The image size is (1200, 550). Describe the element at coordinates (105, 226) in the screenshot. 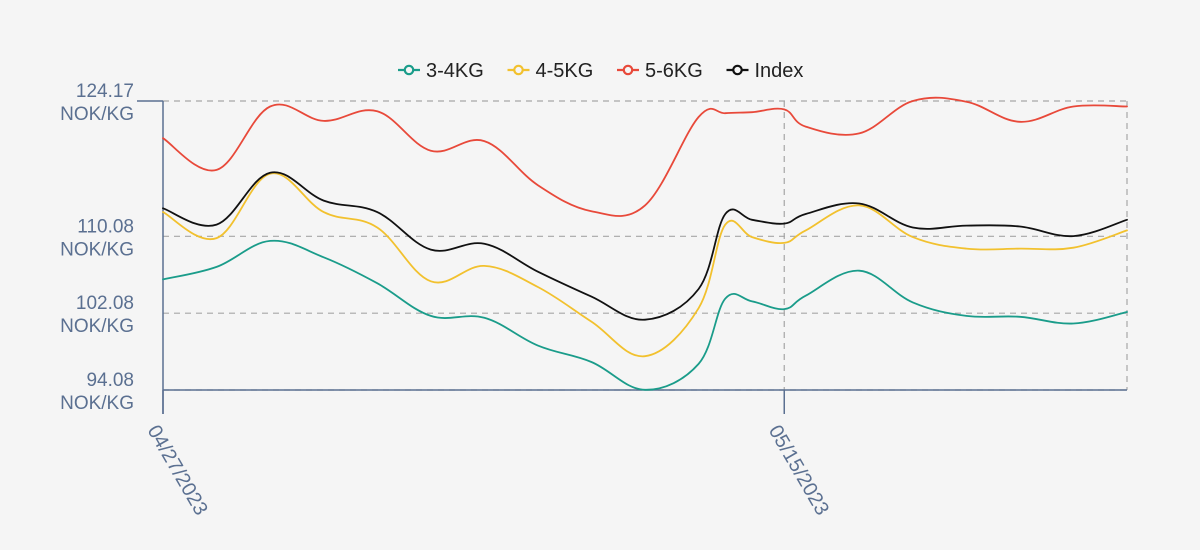

I see `y-tick-label: 110.08` at that location.